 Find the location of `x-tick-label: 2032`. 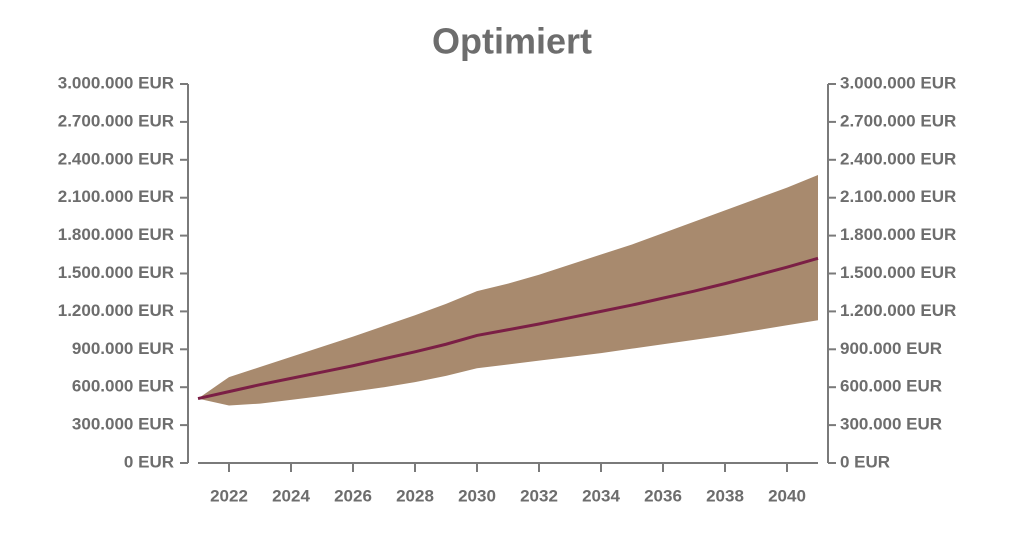

x-tick-label: 2032 is located at coordinates (539, 495).